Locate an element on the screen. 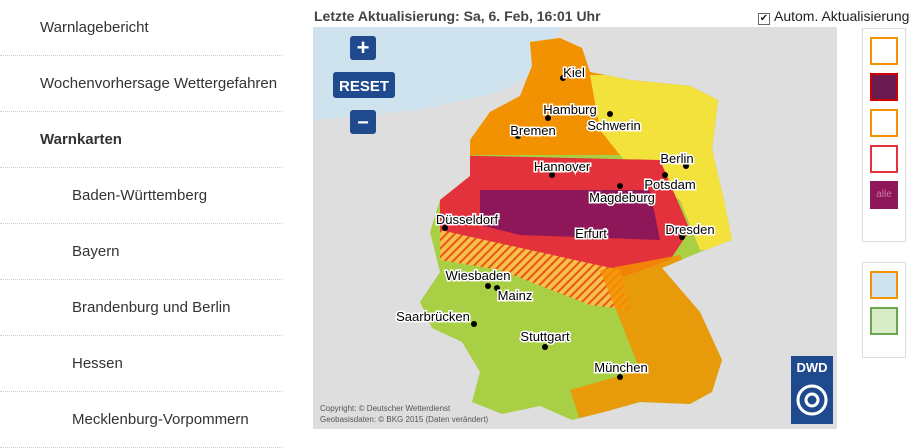  copyright: Copyright: © Deutscher Wetterdienst is located at coordinates (385, 408).